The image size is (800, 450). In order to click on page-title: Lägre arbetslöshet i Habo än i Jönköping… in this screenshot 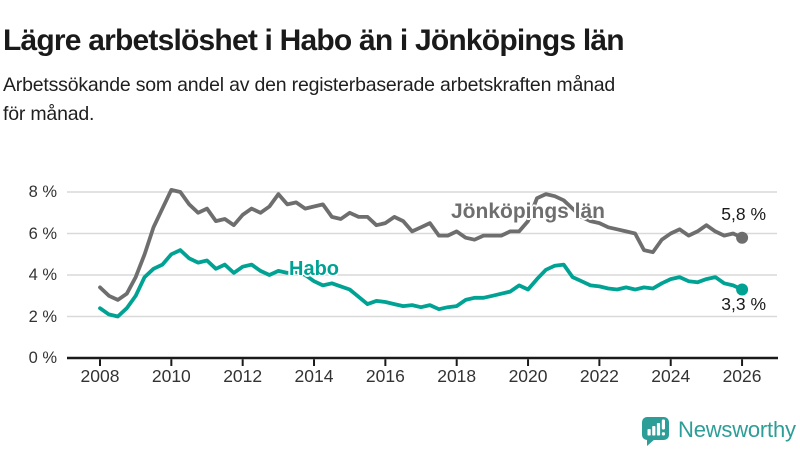, I will do `click(314, 41)`.